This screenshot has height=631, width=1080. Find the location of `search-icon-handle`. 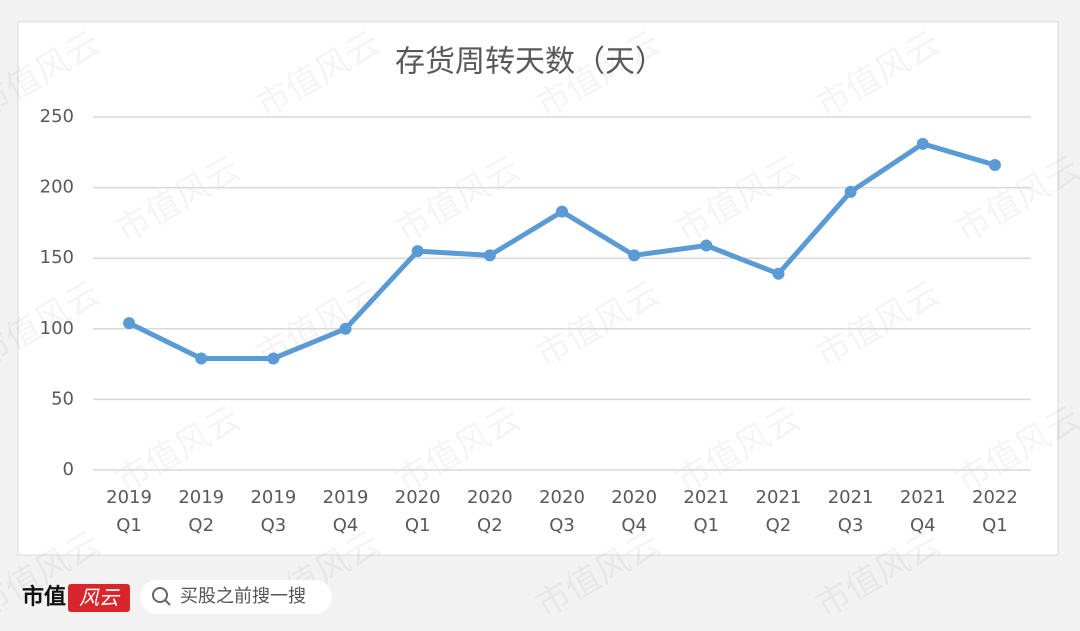

search-icon-handle is located at coordinates (167, 602).